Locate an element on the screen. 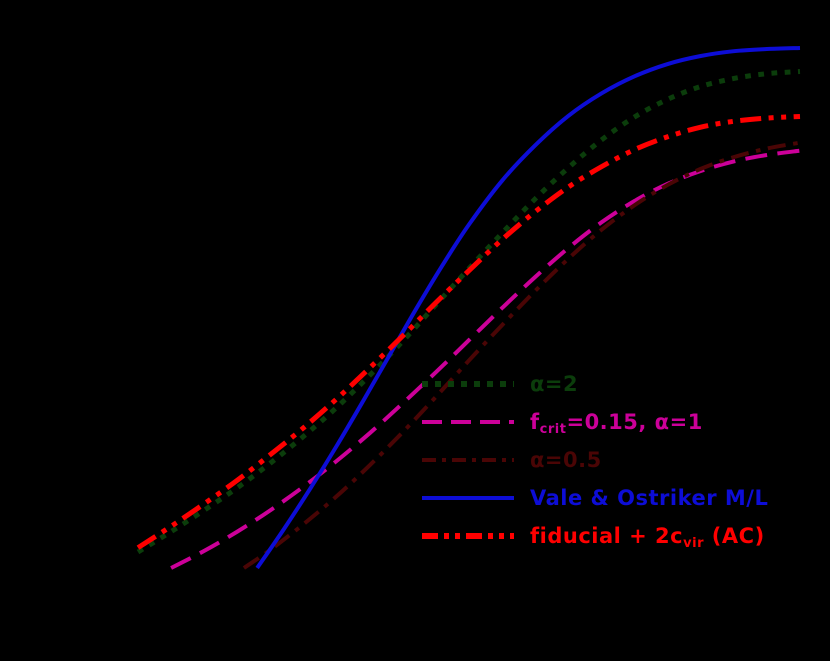  legend-entry-alpha2: α=2 is located at coordinates (620, 384).